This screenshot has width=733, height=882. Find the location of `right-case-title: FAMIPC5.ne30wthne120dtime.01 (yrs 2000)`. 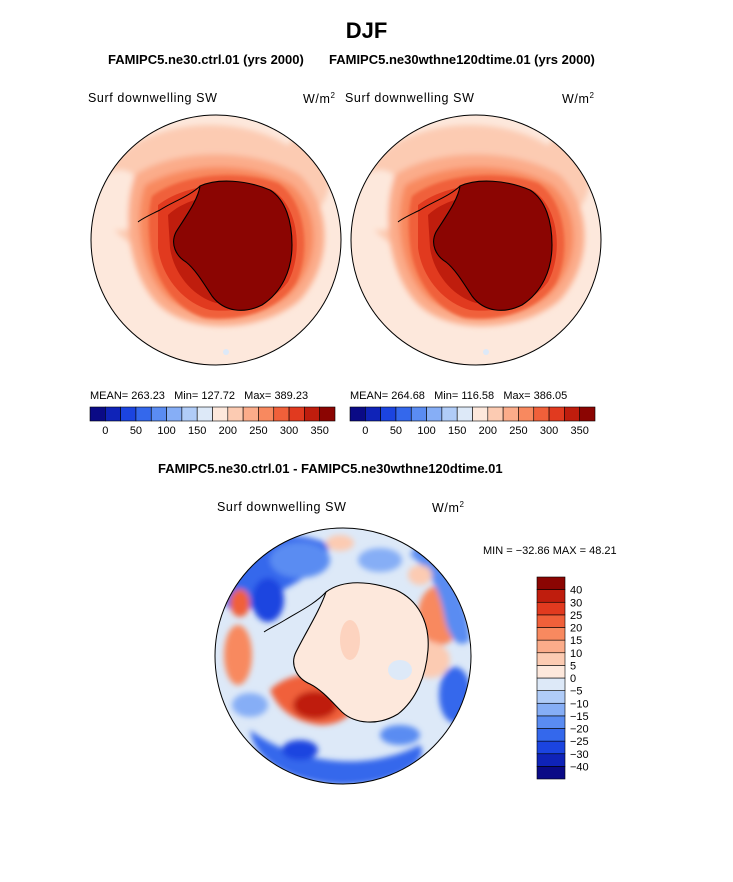

right-case-title: FAMIPC5.ne30wthne120dtime.01 (yrs 2000) is located at coordinates (462, 59).